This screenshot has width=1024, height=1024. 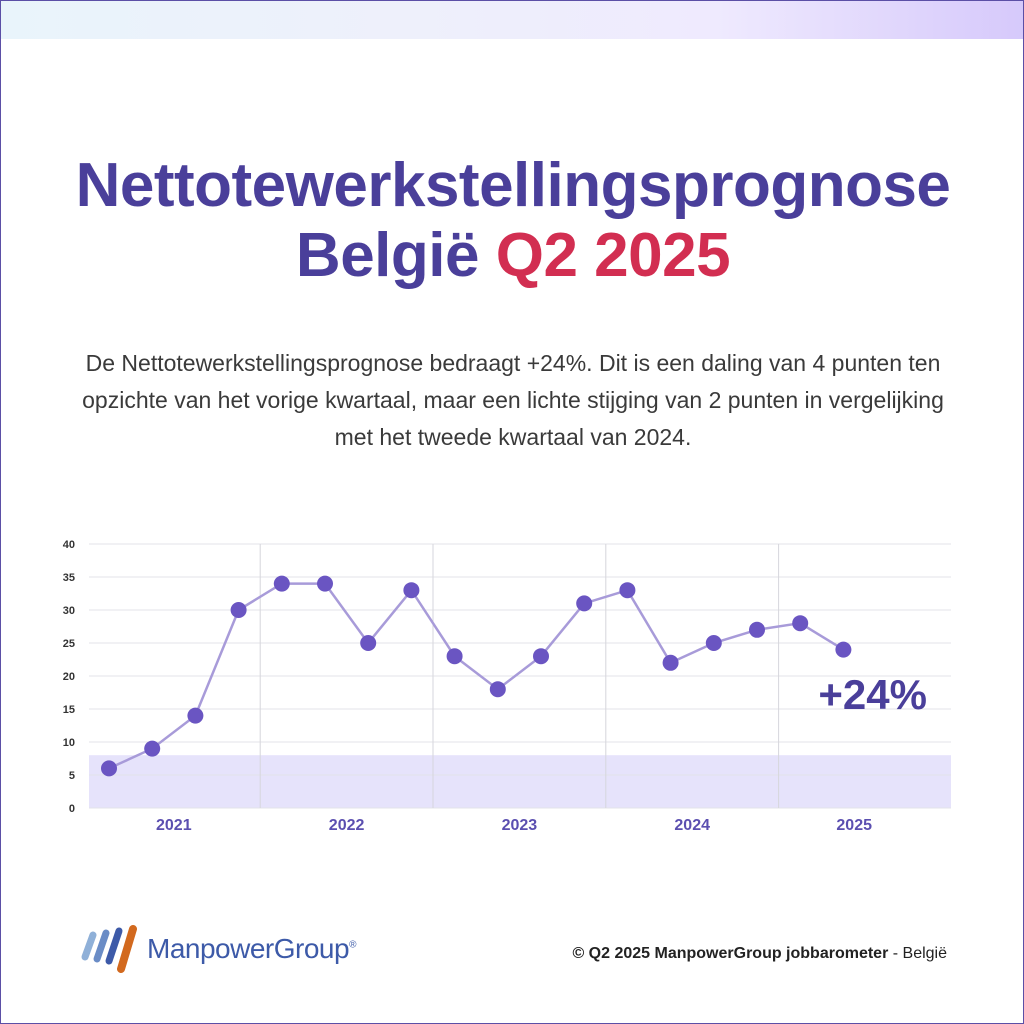 I want to click on shaded-band, so click(x=520, y=781).